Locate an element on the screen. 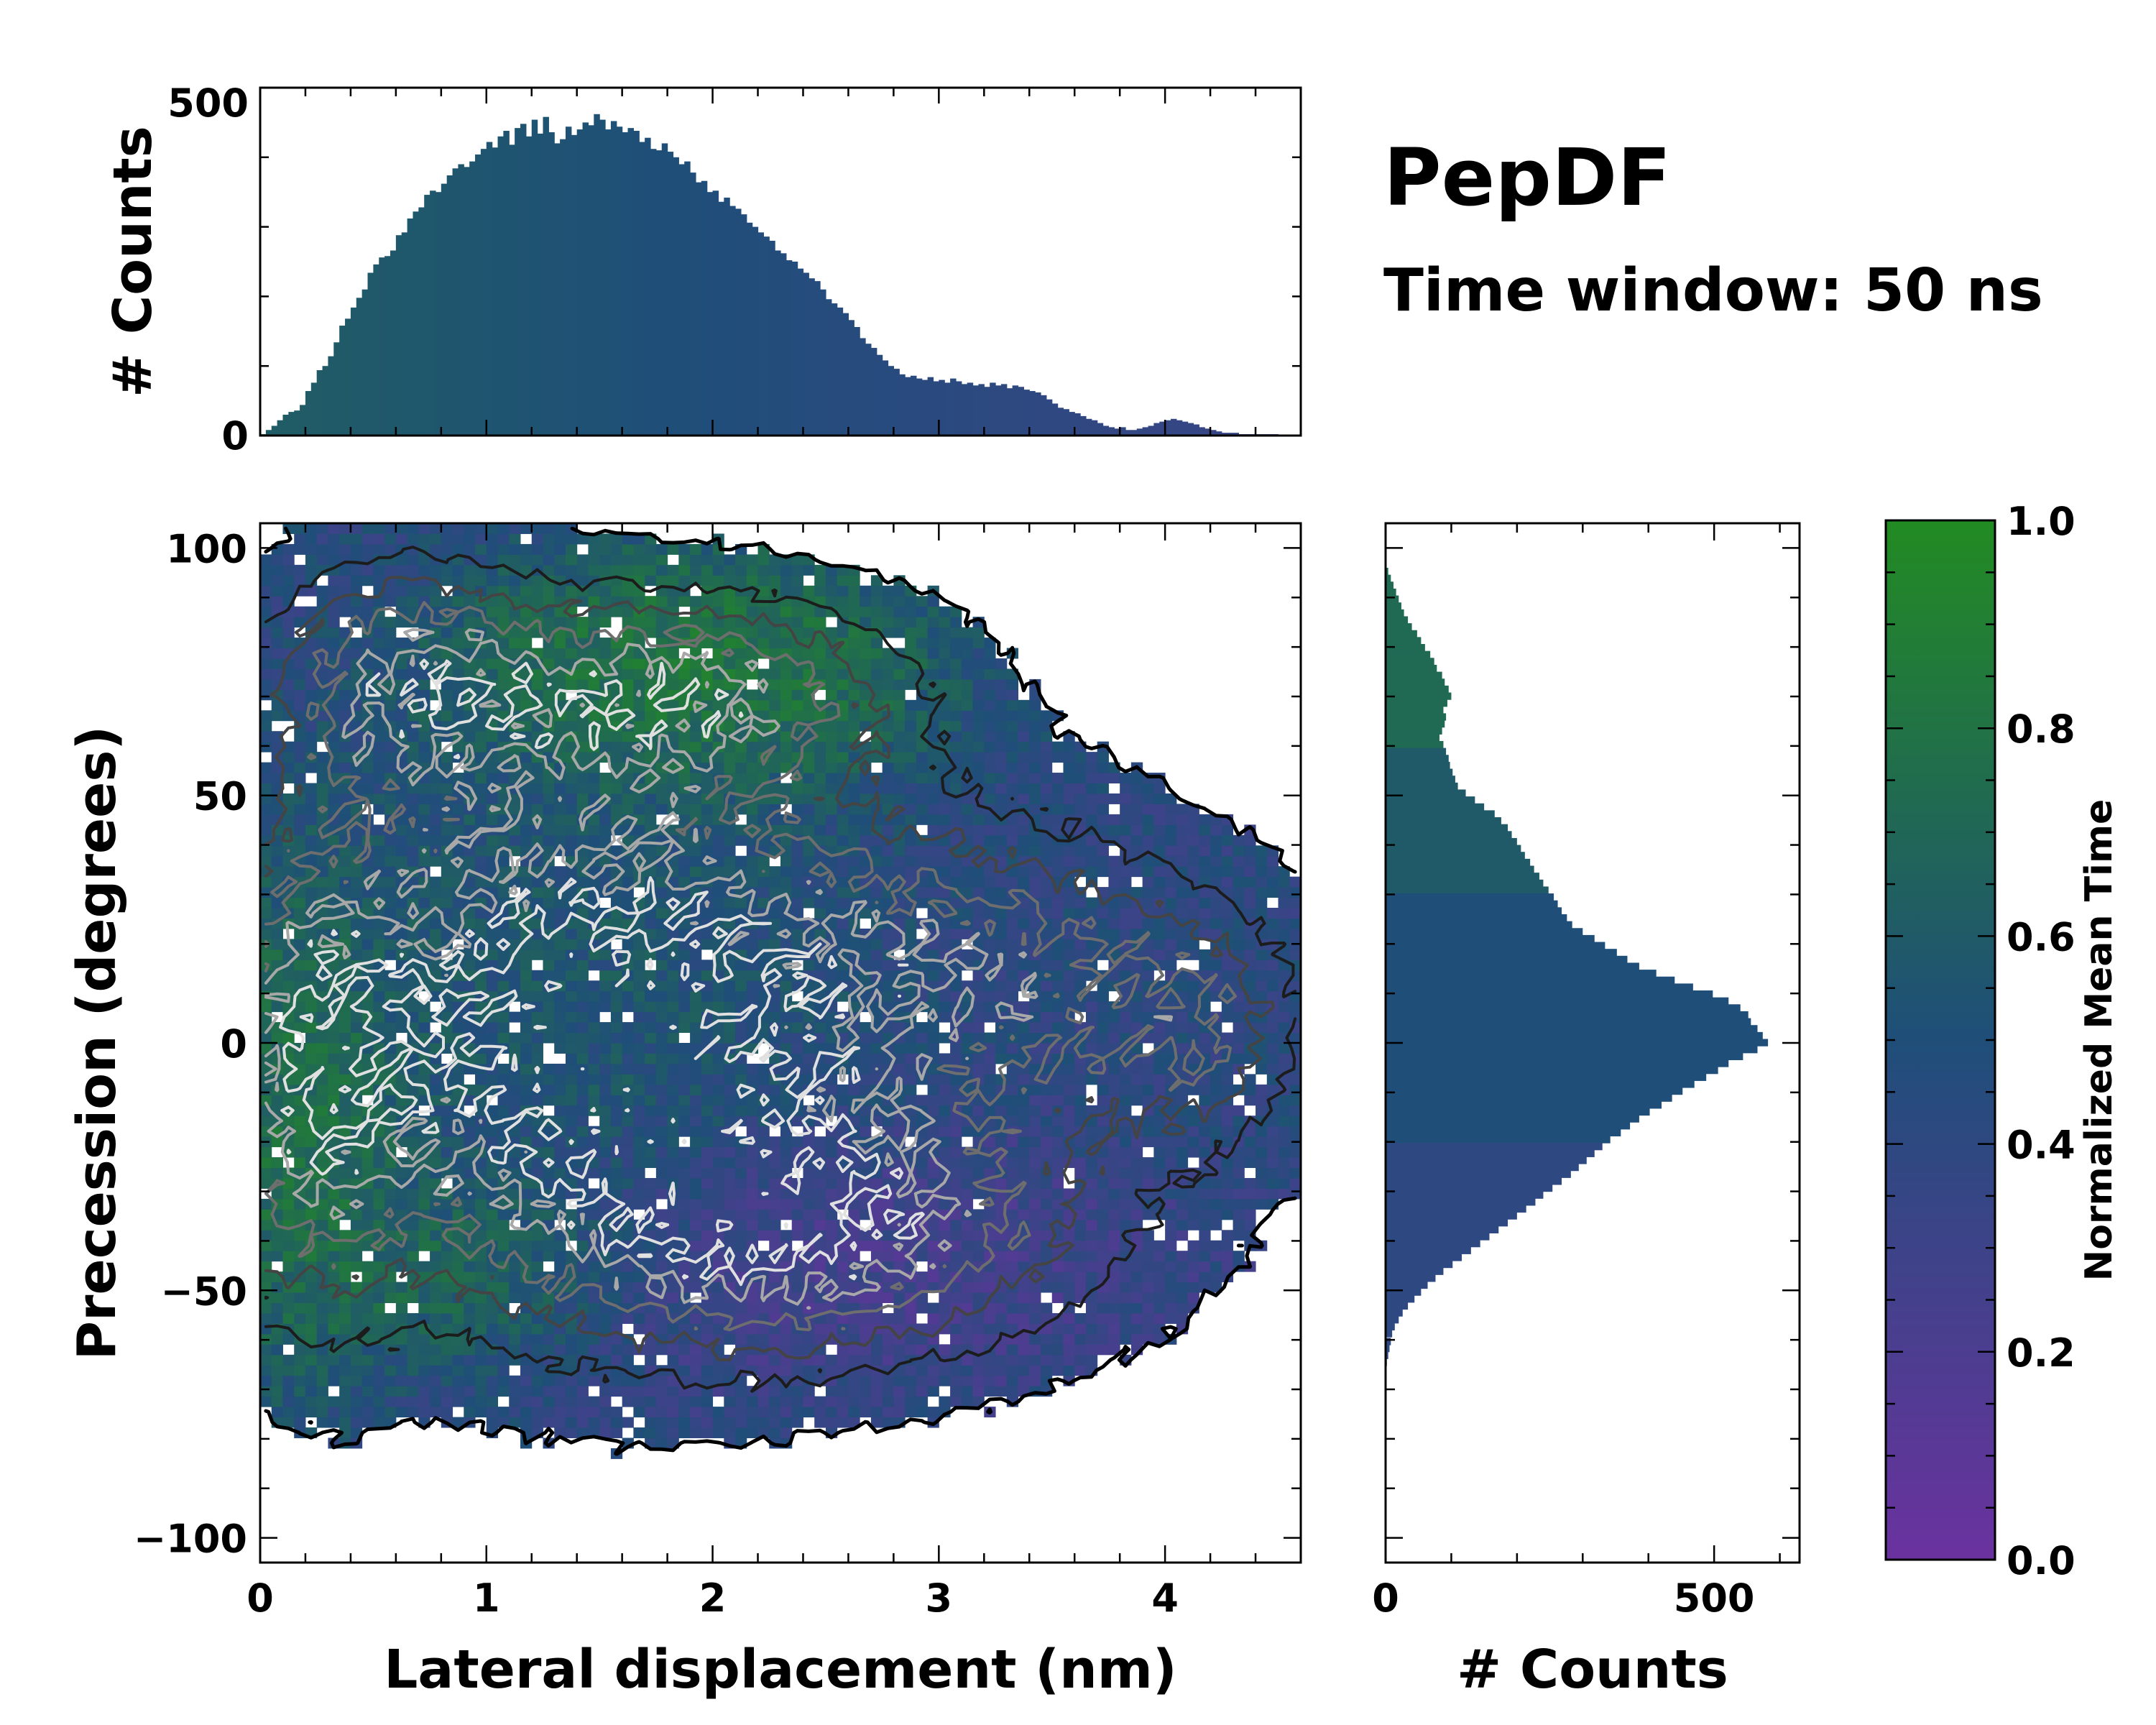  top-ytick-label-1: 500 is located at coordinates (208, 103).